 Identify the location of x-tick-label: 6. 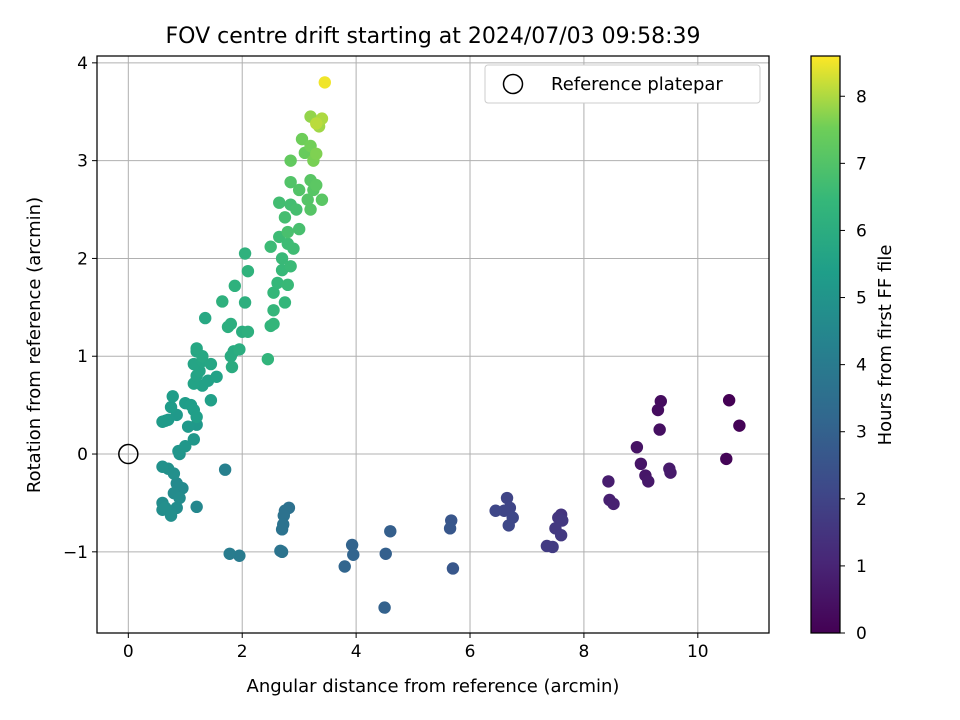
(470, 652).